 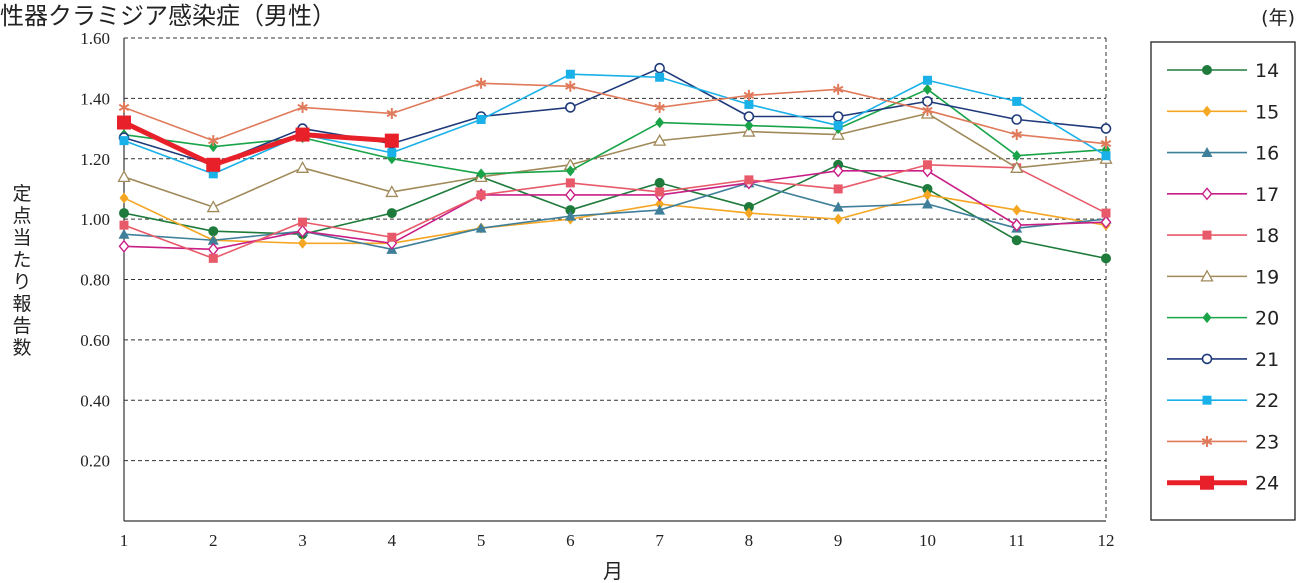 What do you see at coordinates (1267, 442) in the screenshot?
I see `legend-label: 23` at bounding box center [1267, 442].